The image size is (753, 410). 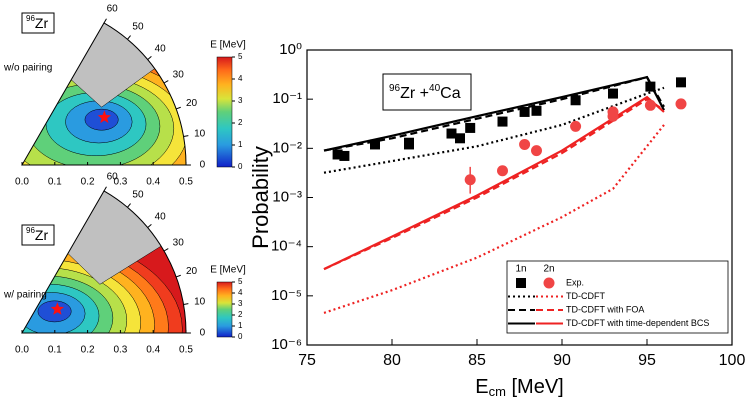 What do you see at coordinates (186, 182) in the screenshot?
I see `x-tick-label: 0.5` at bounding box center [186, 182].